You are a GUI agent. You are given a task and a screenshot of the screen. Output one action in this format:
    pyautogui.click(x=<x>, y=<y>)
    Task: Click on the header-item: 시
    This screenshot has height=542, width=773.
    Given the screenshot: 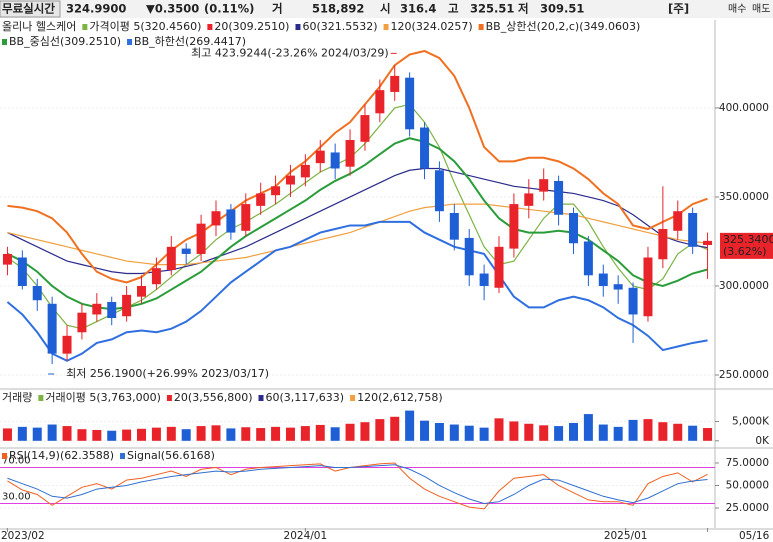 What is the action you would take?
    pyautogui.click(x=385, y=9)
    